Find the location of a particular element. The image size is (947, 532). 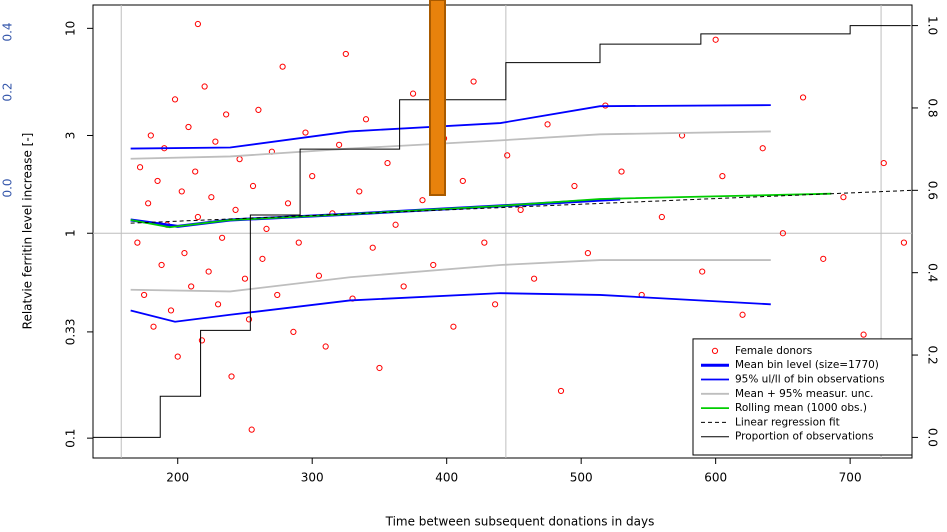

y-tick-label: 10 is located at coordinates (71, 28).